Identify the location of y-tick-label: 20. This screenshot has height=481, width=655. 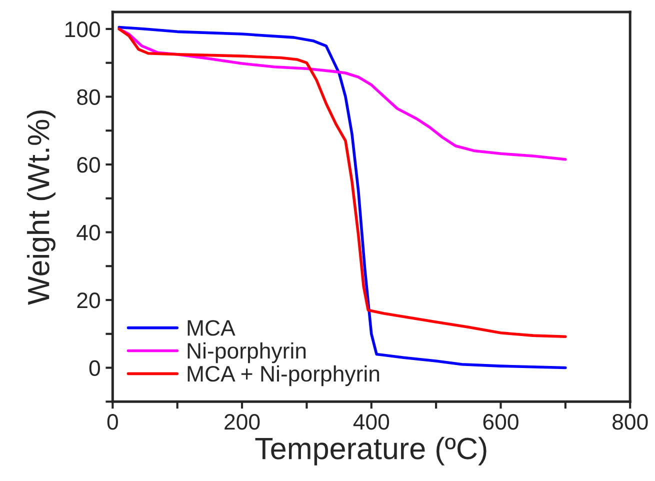
(88, 300).